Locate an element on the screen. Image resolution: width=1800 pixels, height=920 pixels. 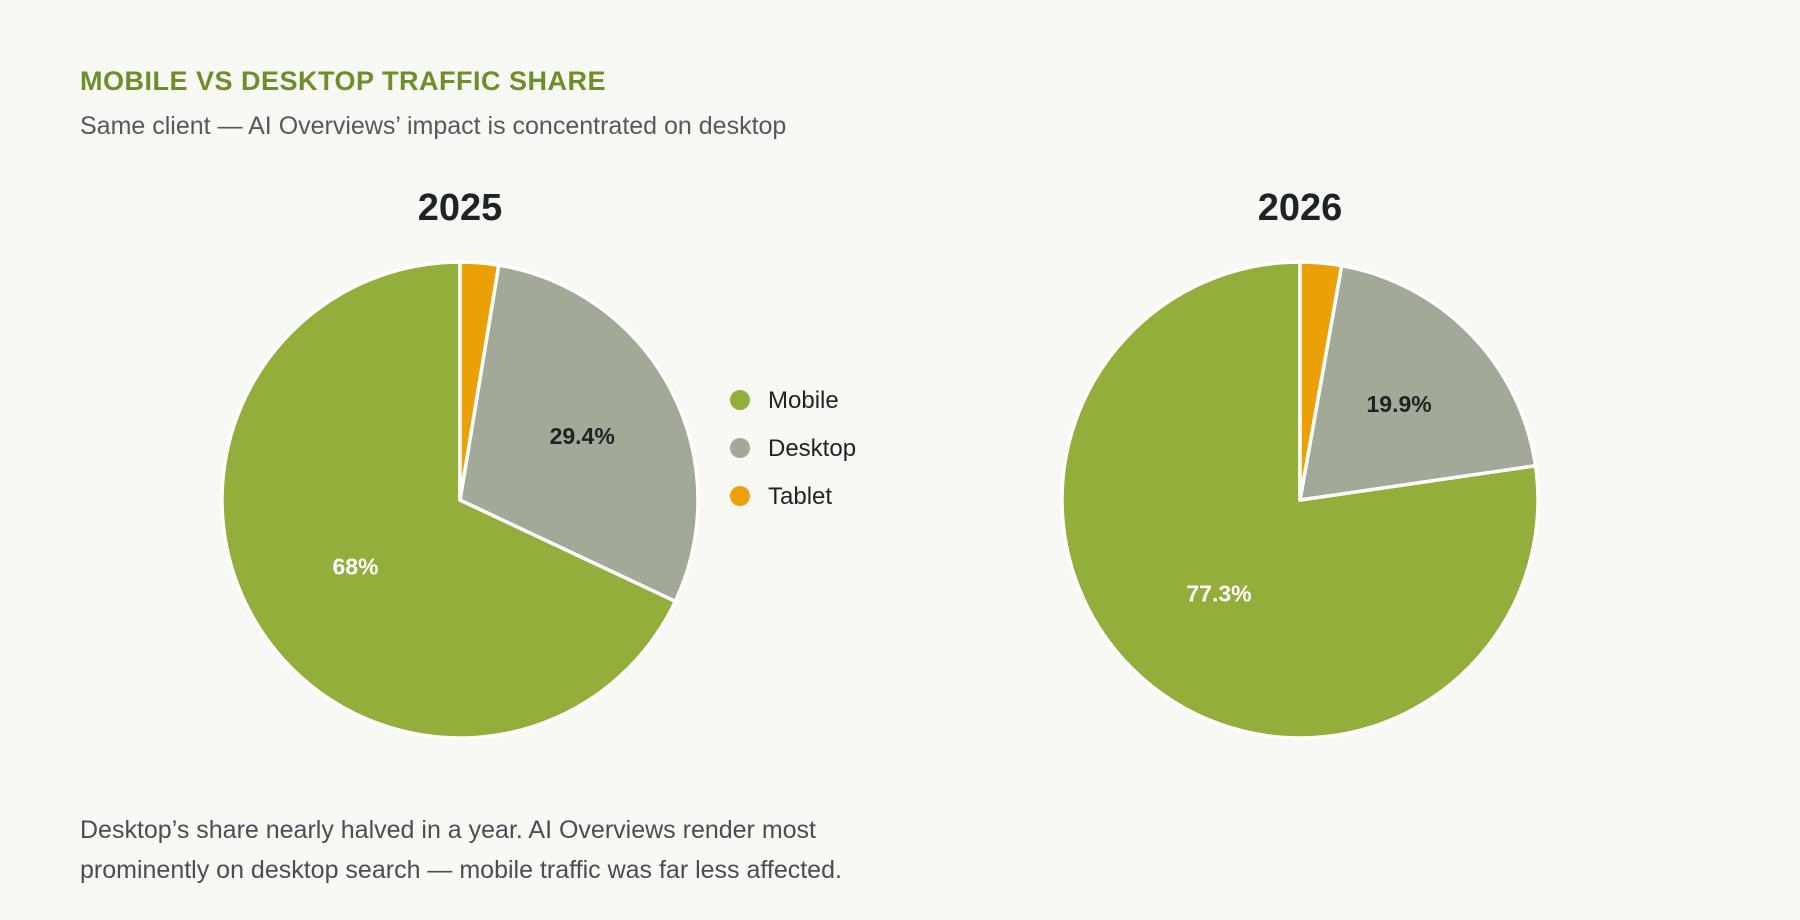
chart-eyebrow-title: MOBILE VS DESKTOP TRAFFIC SHARE is located at coordinates (343, 81).